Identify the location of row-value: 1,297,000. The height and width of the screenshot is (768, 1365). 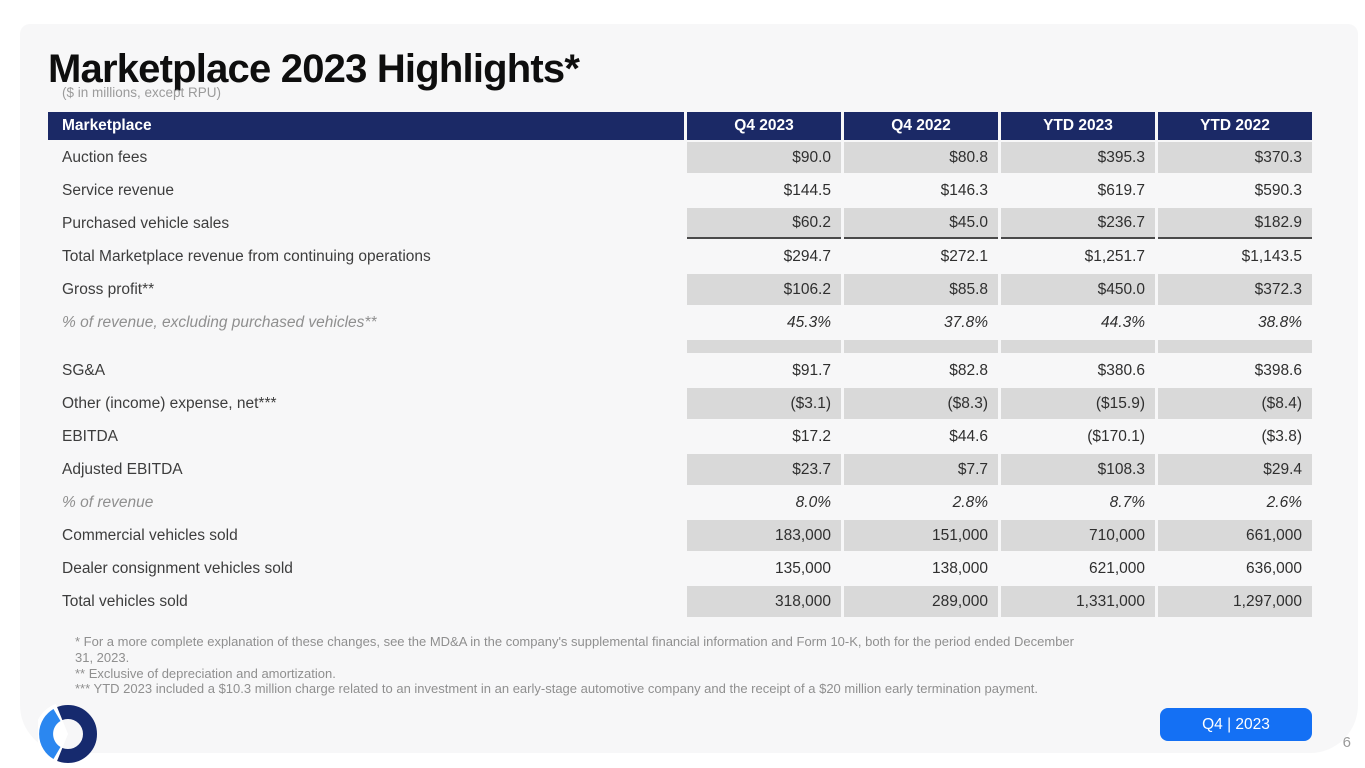
(1235, 601).